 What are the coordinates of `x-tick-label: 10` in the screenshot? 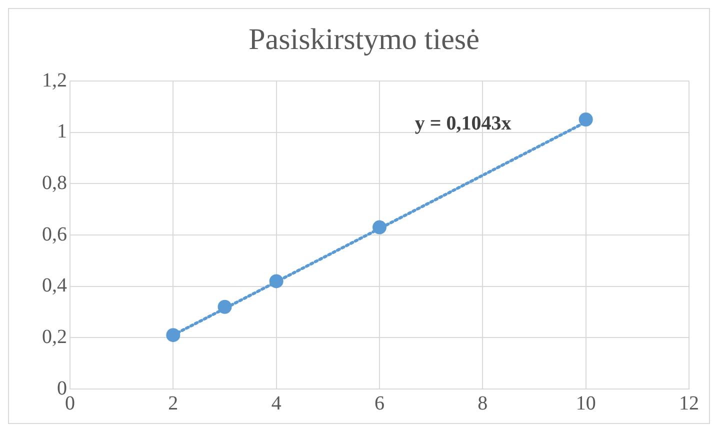 It's located at (586, 403).